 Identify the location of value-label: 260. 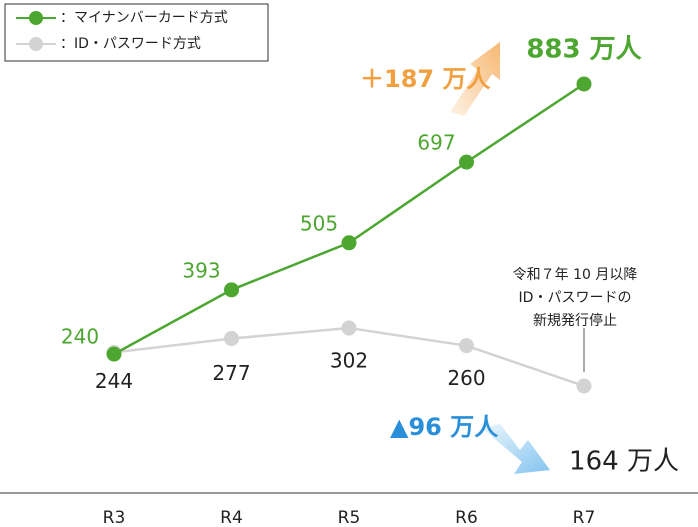
(466, 378).